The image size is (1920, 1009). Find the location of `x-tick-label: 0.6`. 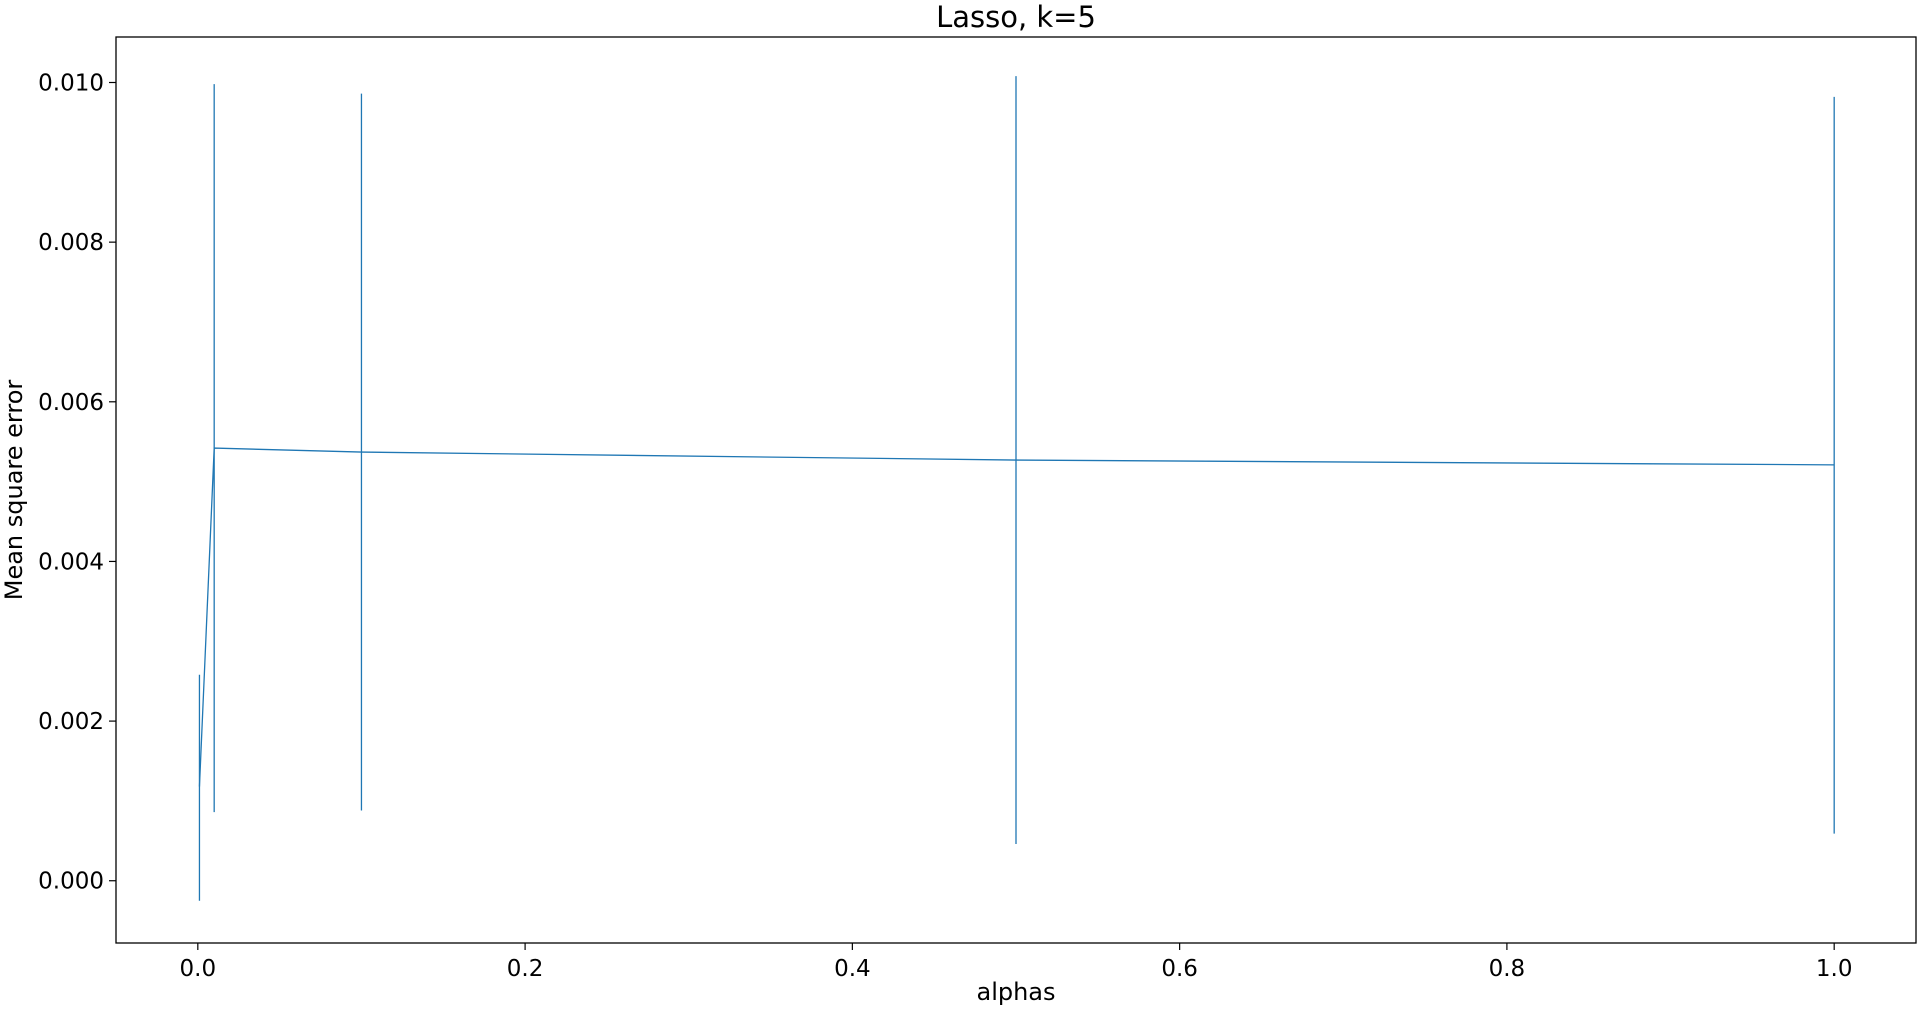

x-tick-label: 0.6 is located at coordinates (1179, 969).